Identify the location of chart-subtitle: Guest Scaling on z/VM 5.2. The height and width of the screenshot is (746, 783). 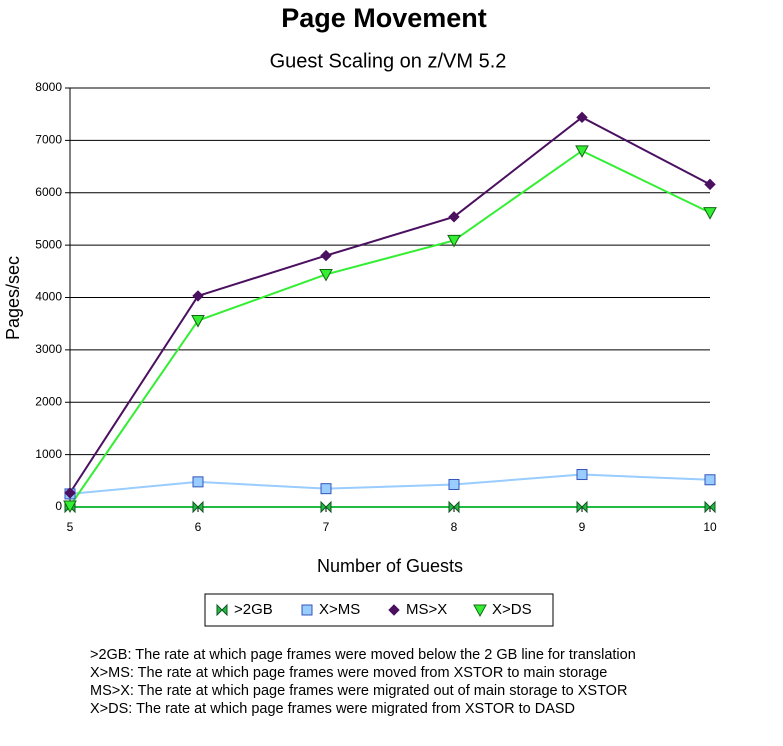
(388, 61).